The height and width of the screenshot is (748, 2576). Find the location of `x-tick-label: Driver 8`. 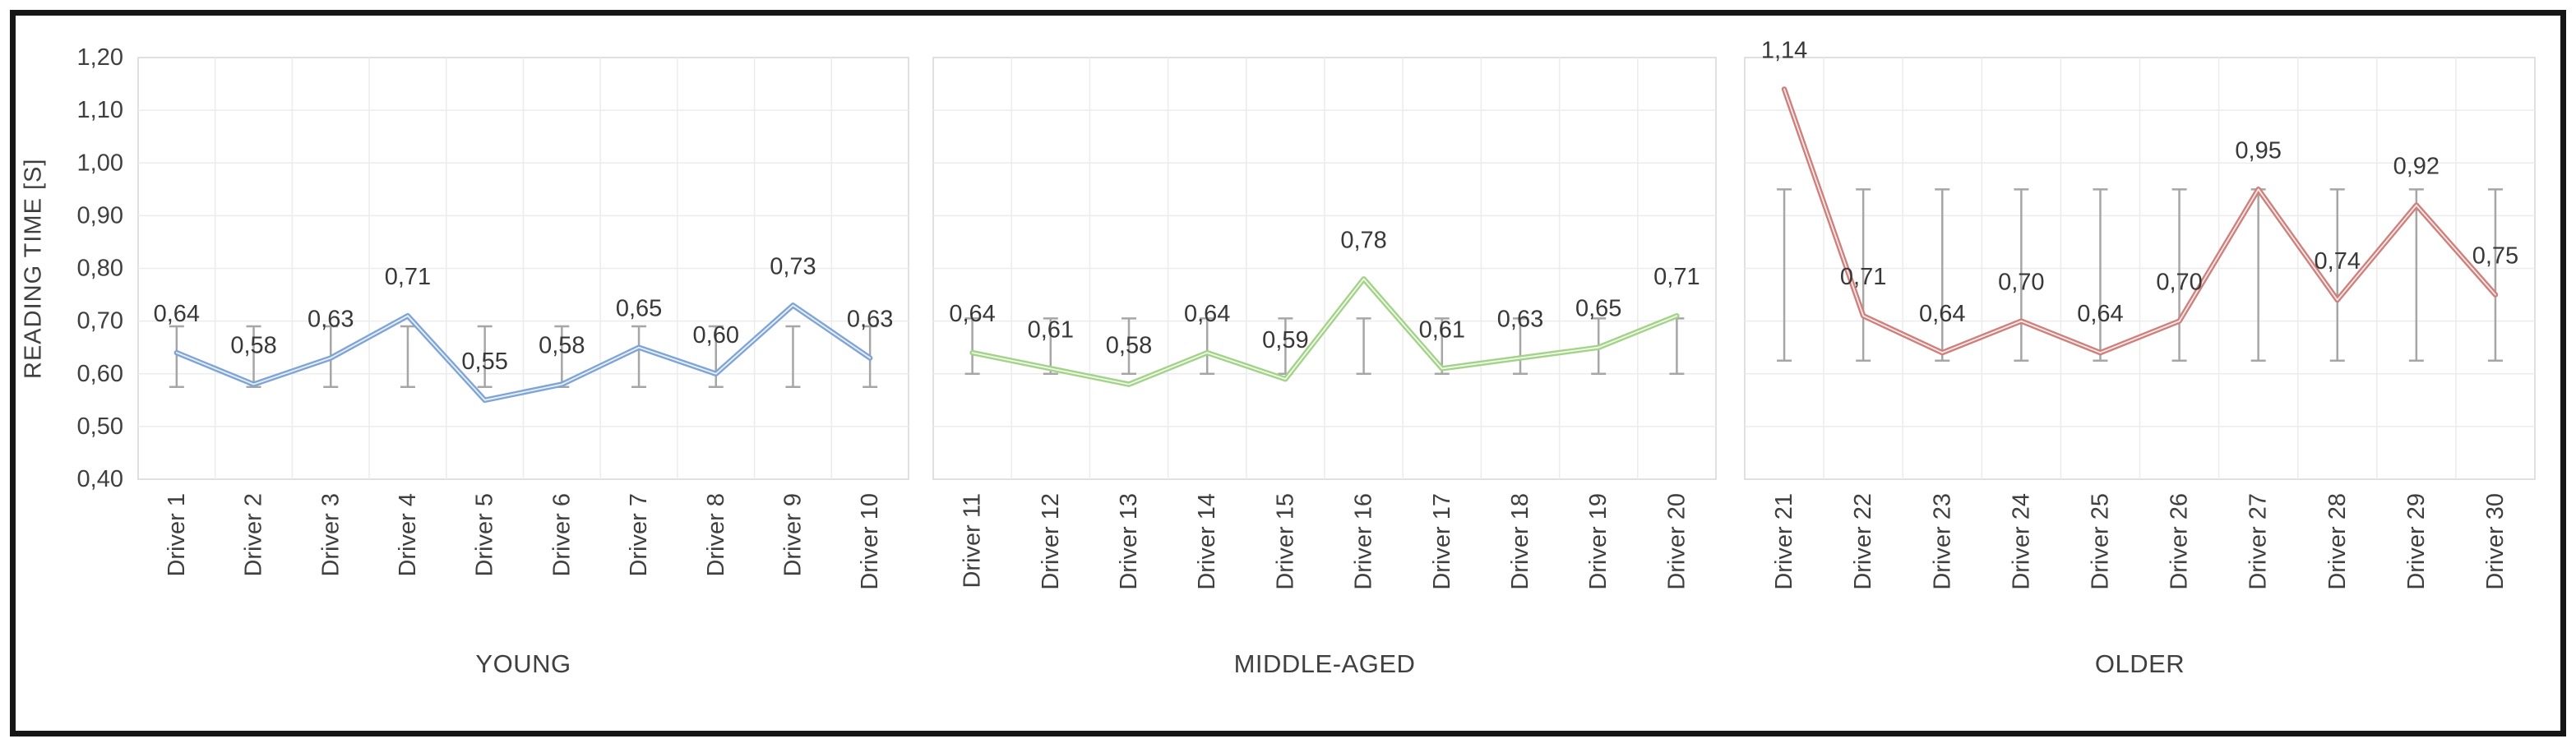

x-tick-label: Driver 8 is located at coordinates (716, 535).